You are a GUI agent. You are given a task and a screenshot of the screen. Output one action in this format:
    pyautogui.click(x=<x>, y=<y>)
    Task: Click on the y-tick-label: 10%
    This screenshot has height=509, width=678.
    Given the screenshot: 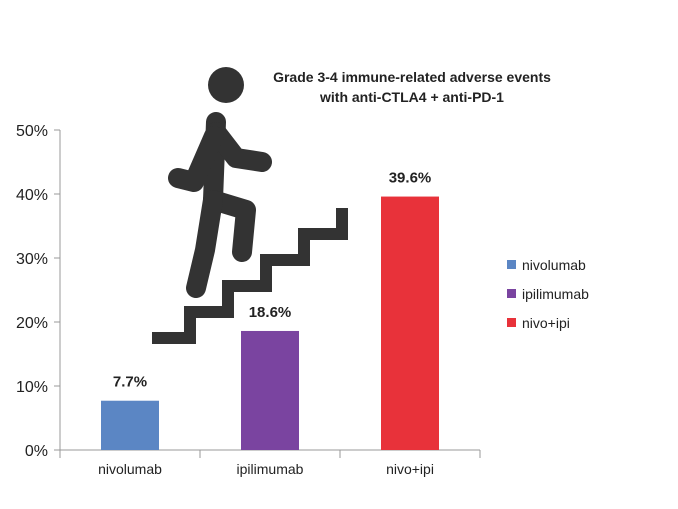 What is the action you would take?
    pyautogui.click(x=32, y=387)
    